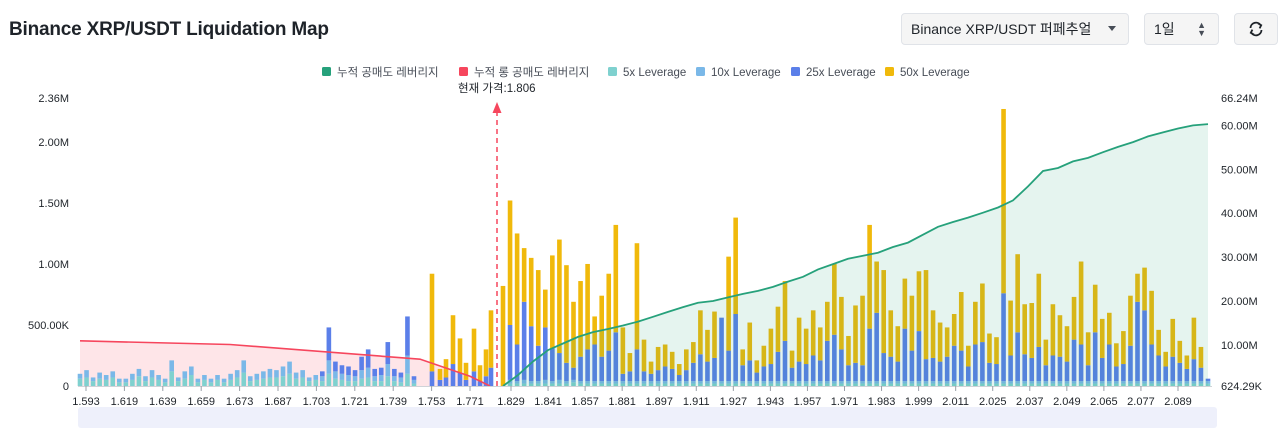 This screenshot has width=1280, height=428. Describe the element at coordinates (1181, 29) in the screenshot. I see `period-select: 1일 ▲ ▼` at that location.